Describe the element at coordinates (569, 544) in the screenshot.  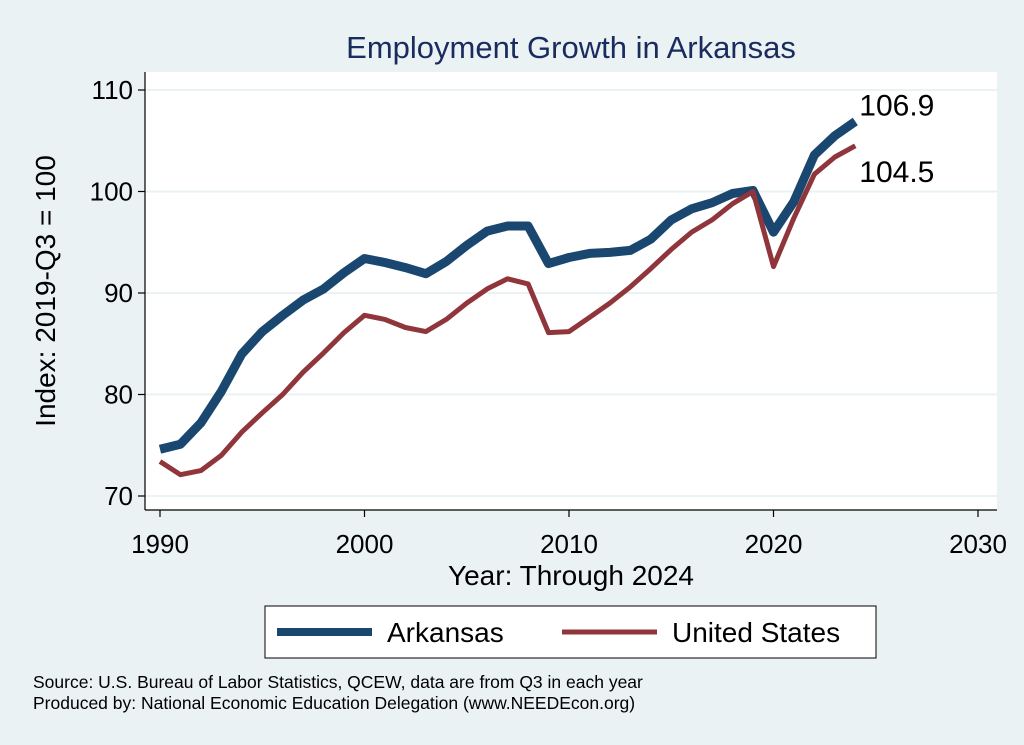
I see `x-tick-label-2010: 2010` at that location.